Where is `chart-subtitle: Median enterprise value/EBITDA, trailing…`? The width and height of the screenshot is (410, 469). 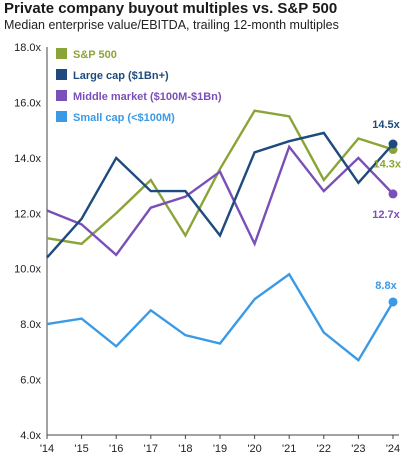 chart-subtitle: Median enterprise value/EBITDA, trailing… is located at coordinates (171, 25).